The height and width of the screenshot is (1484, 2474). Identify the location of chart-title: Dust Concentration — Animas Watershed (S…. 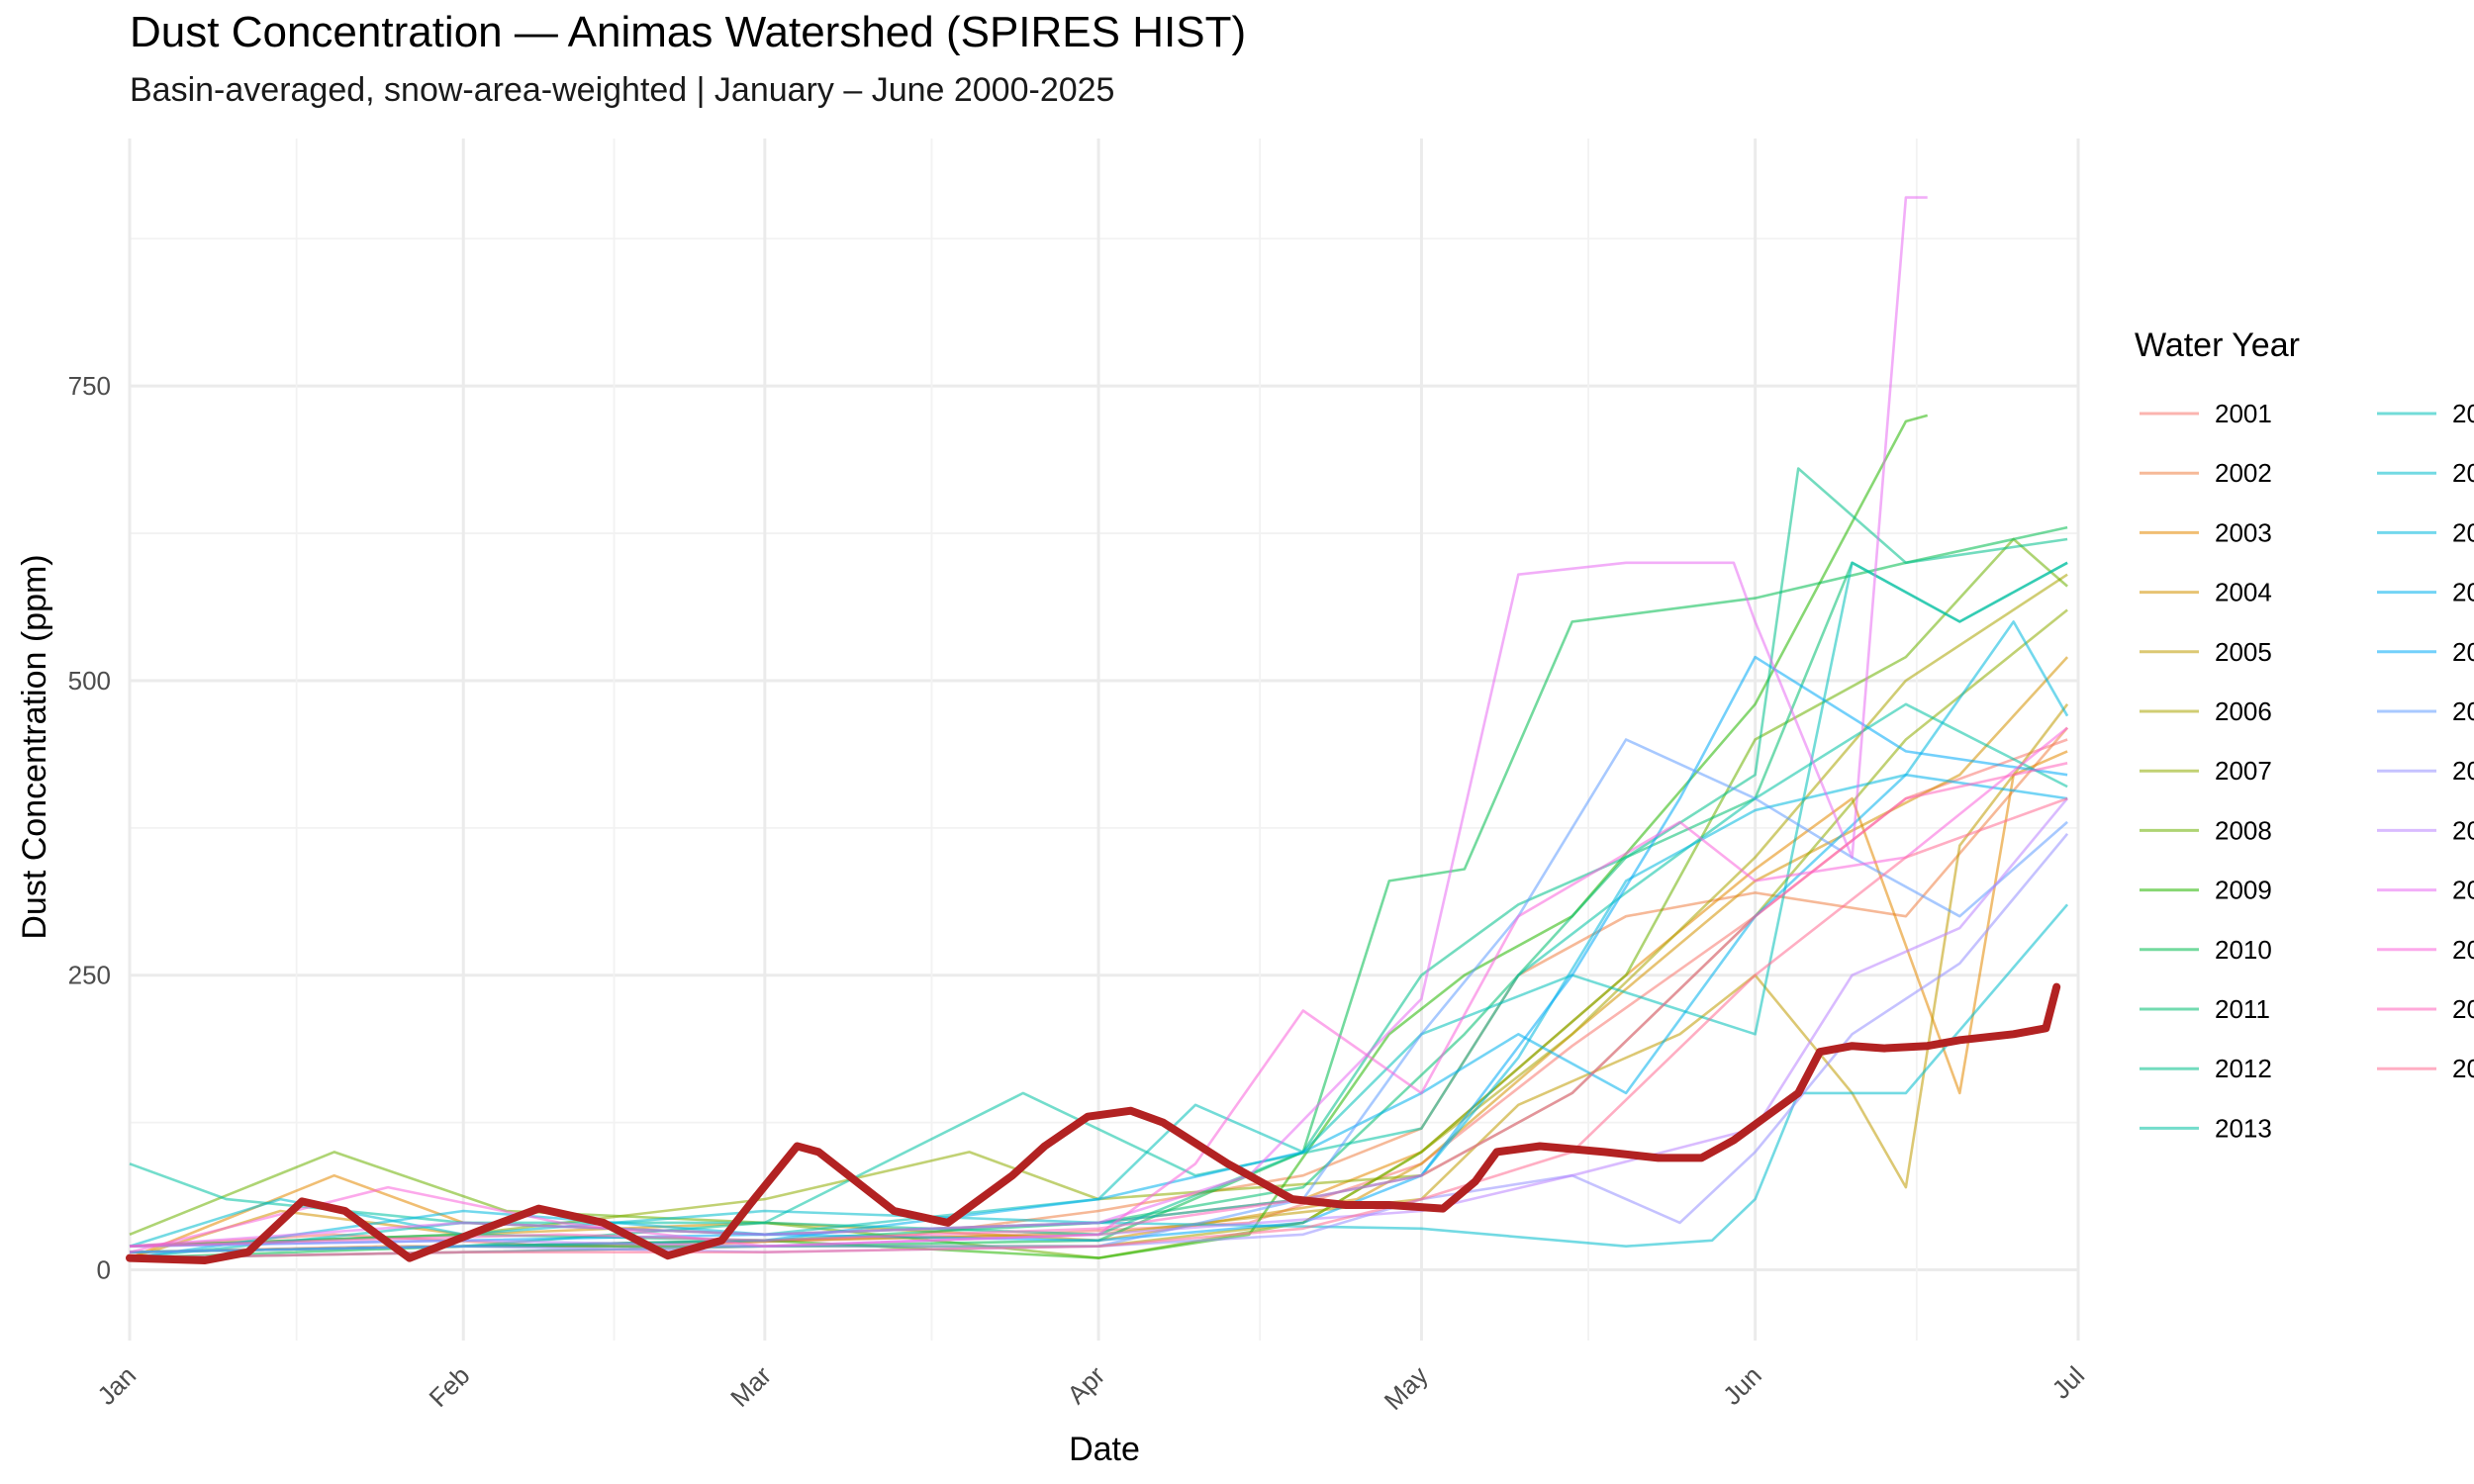
(688, 32).